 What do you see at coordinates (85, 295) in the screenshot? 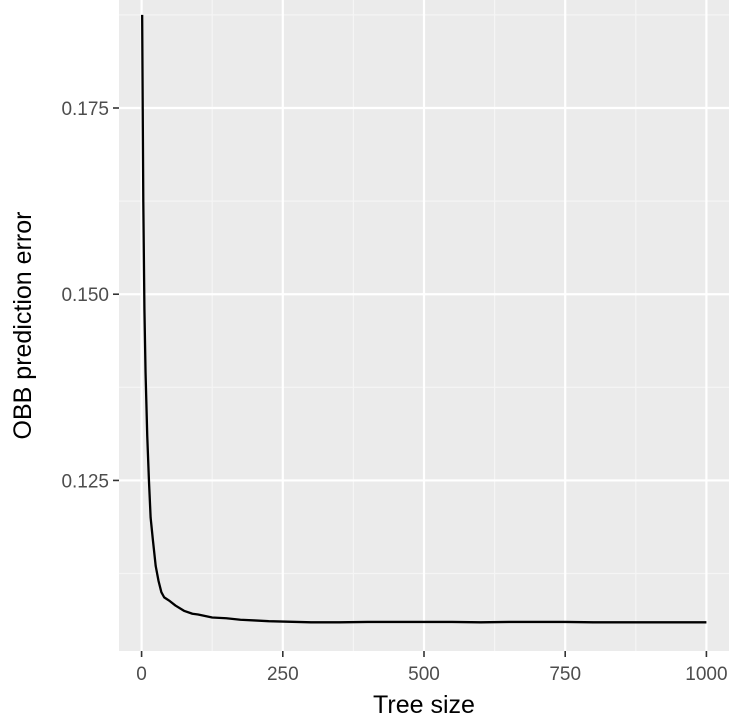
I see `y-tick-label: 0.150` at bounding box center [85, 295].